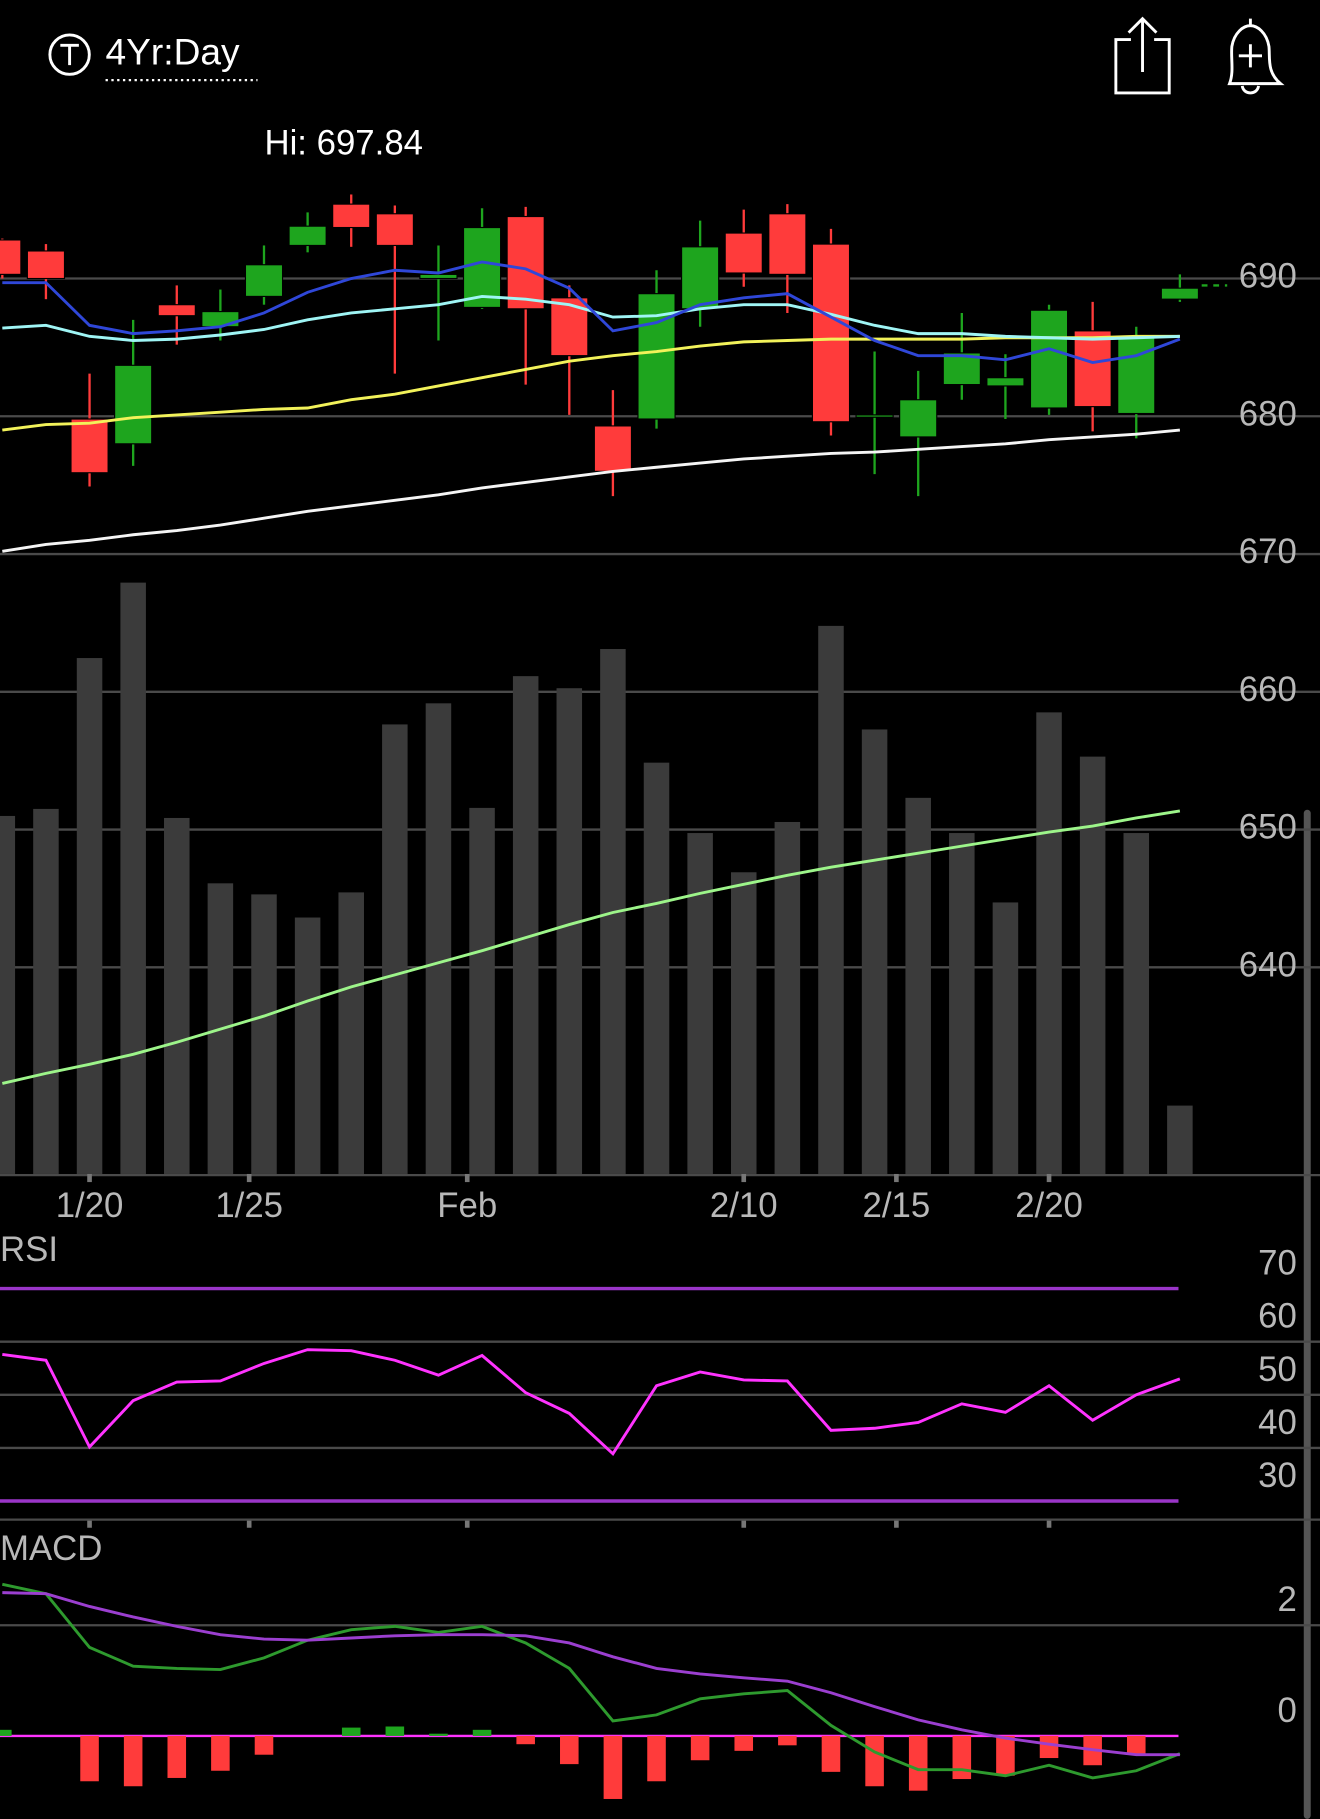 The width and height of the screenshot is (1320, 1819). I want to click on range-icon-glyph, so click(69, 54).